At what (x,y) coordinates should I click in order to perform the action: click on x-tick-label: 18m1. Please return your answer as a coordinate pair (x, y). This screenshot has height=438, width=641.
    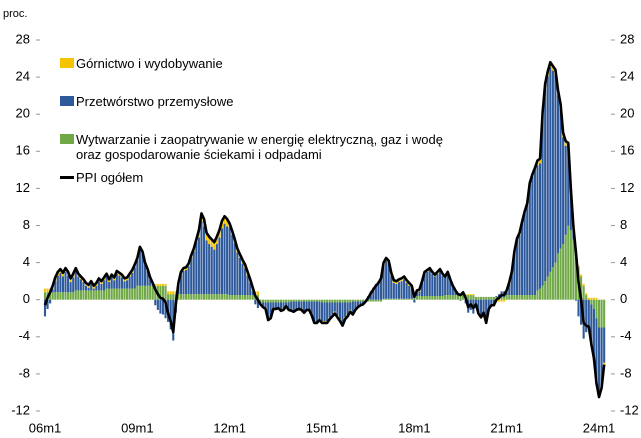
    Looking at the image, I should click on (414, 427).